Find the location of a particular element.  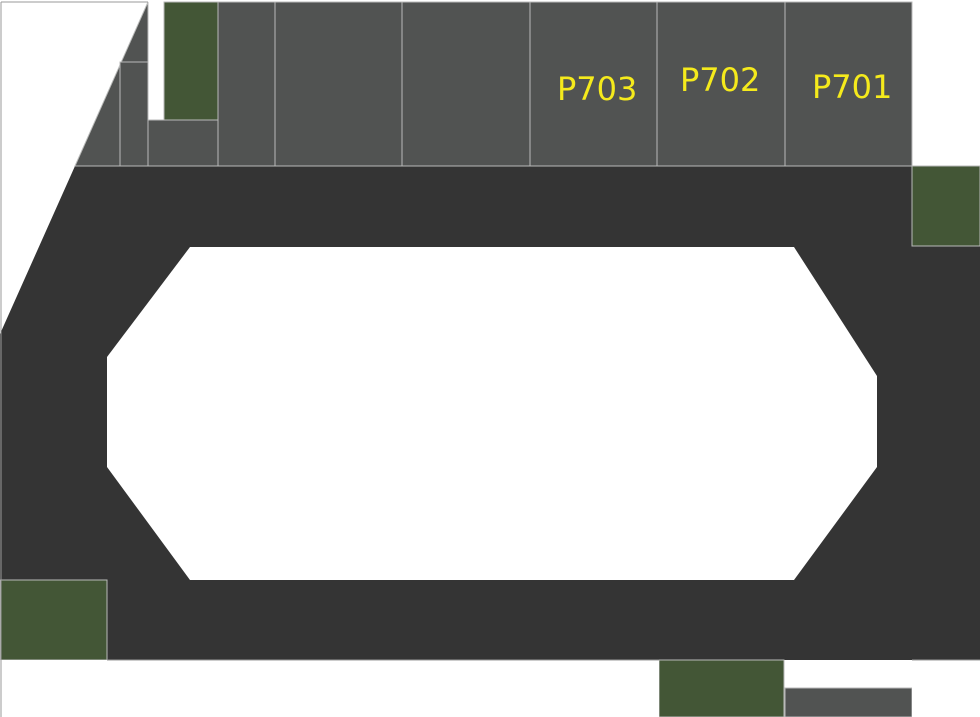

lot-p703 is located at coordinates (593, 84).